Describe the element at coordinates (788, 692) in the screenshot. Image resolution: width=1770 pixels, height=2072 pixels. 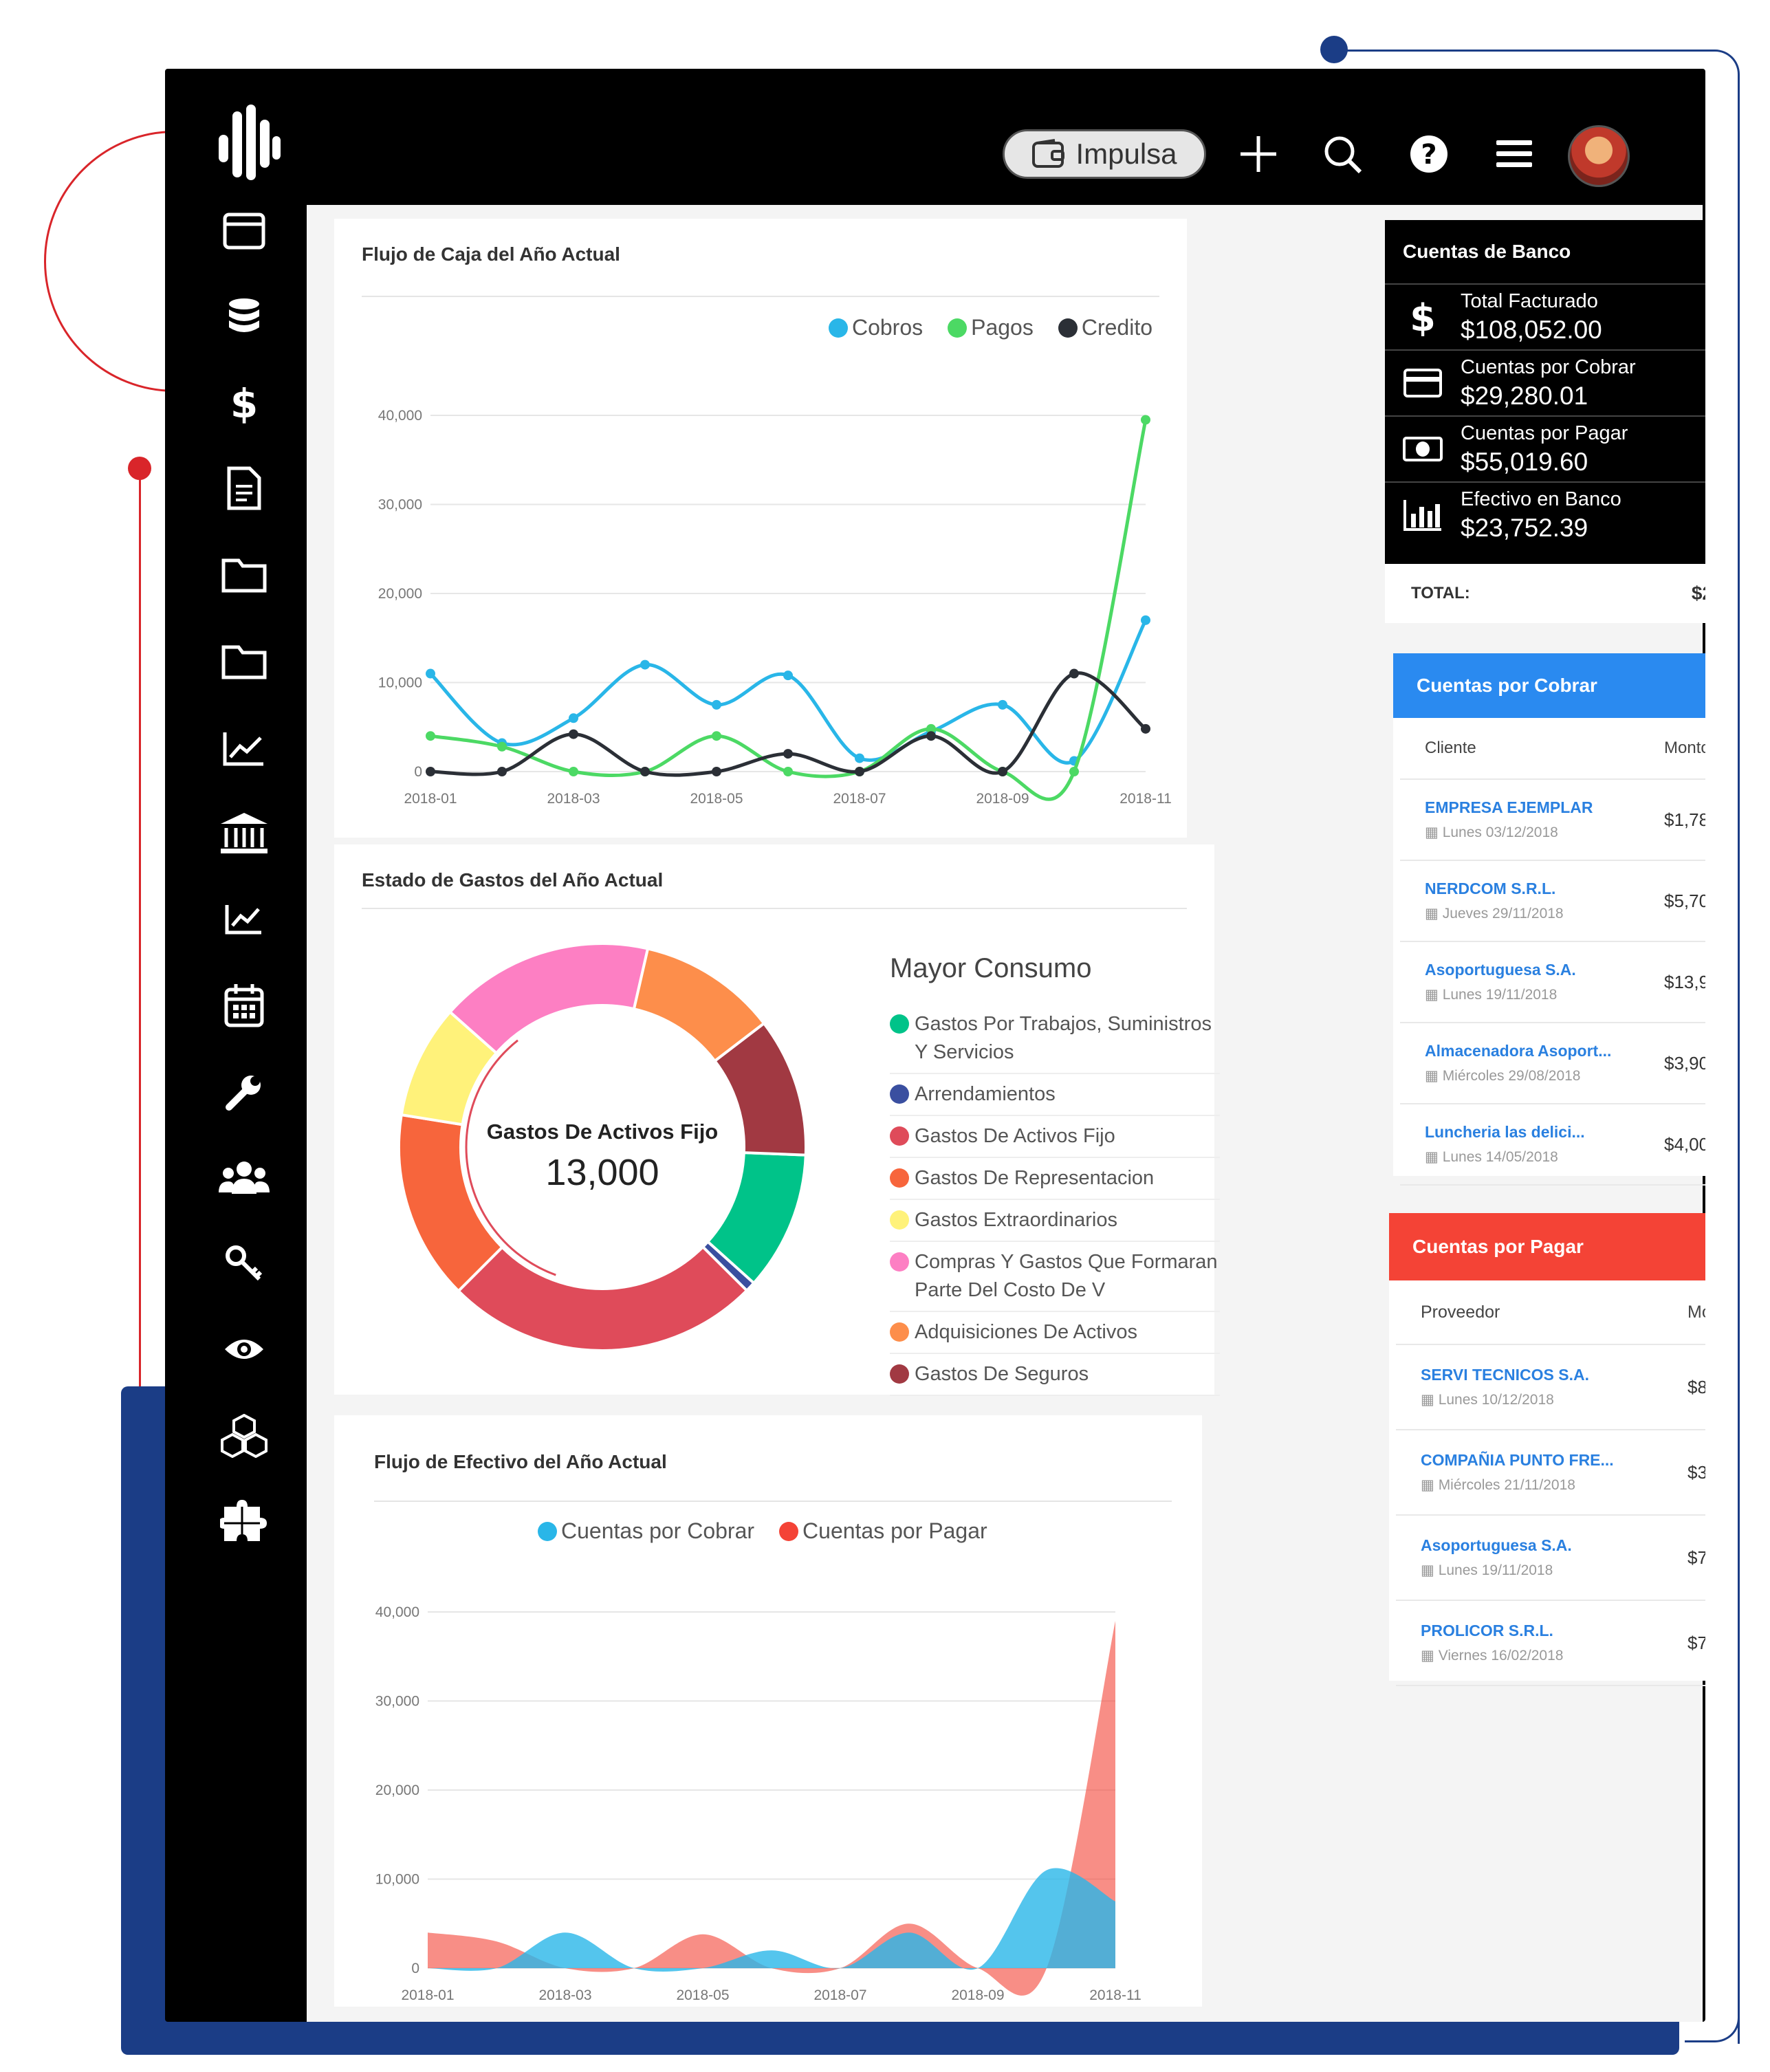
I see `series-line-cobros` at that location.